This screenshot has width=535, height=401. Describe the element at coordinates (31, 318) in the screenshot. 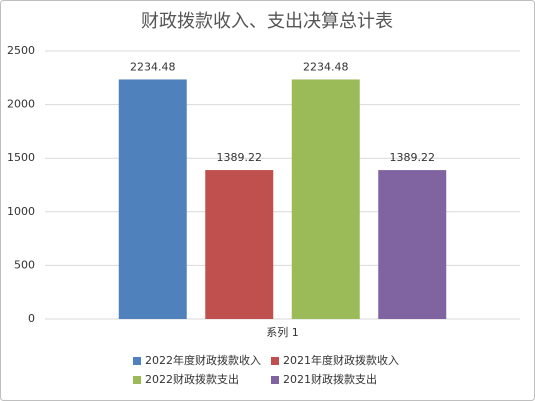

I see `y-tick-label: 0` at that location.